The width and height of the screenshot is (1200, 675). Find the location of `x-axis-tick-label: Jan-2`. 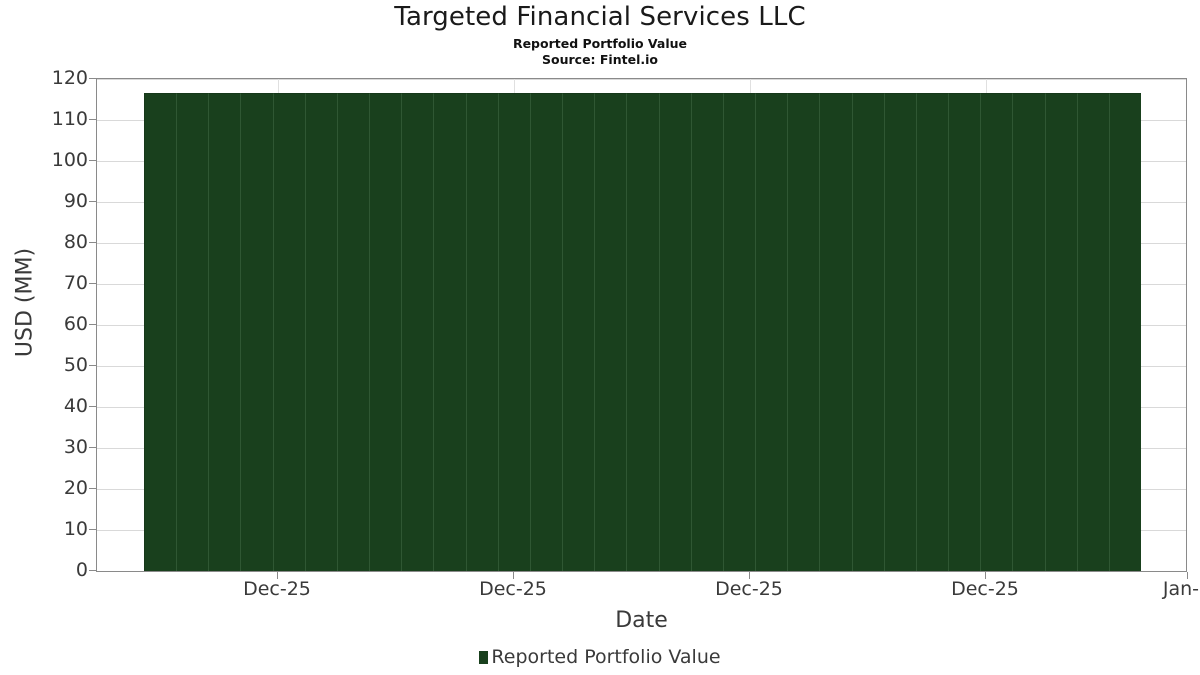

x-axis-tick-label: Jan-2 is located at coordinates (1181, 589).